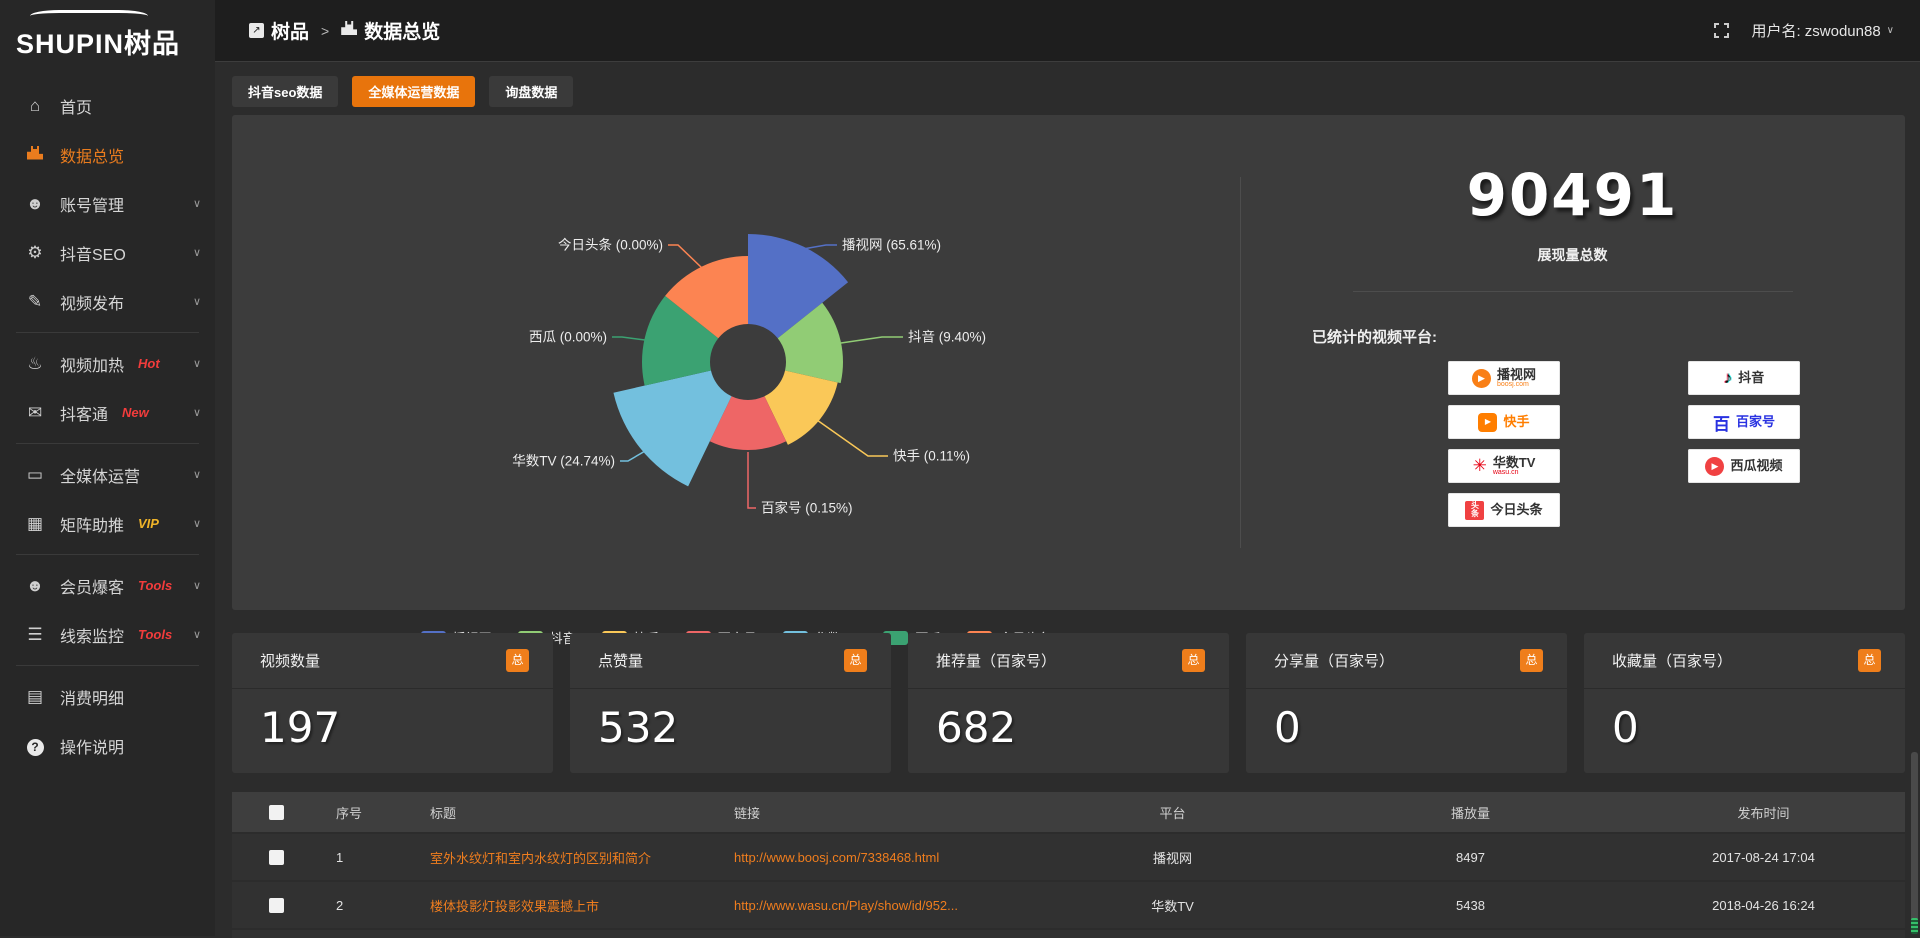  What do you see at coordinates (107, 301) in the screenshot?
I see `sidebar-item-publish: ✎视频发布∨` at bounding box center [107, 301].